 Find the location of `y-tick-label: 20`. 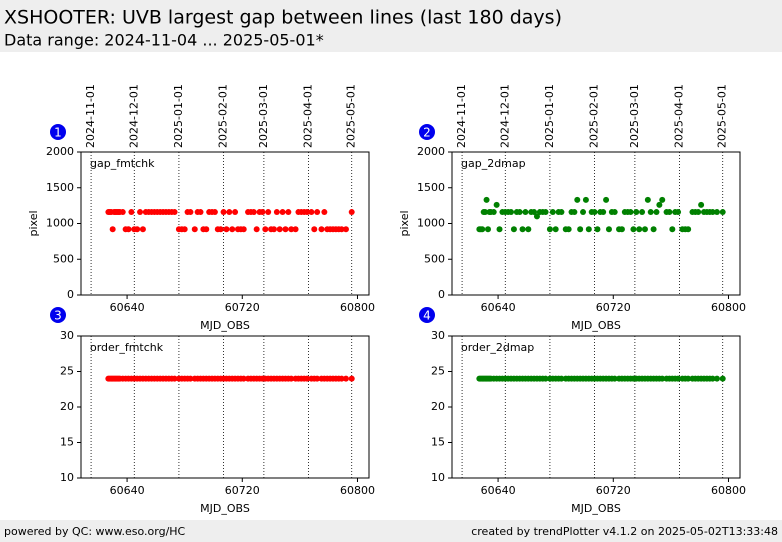

y-tick-label: 20 is located at coordinates (438, 406).